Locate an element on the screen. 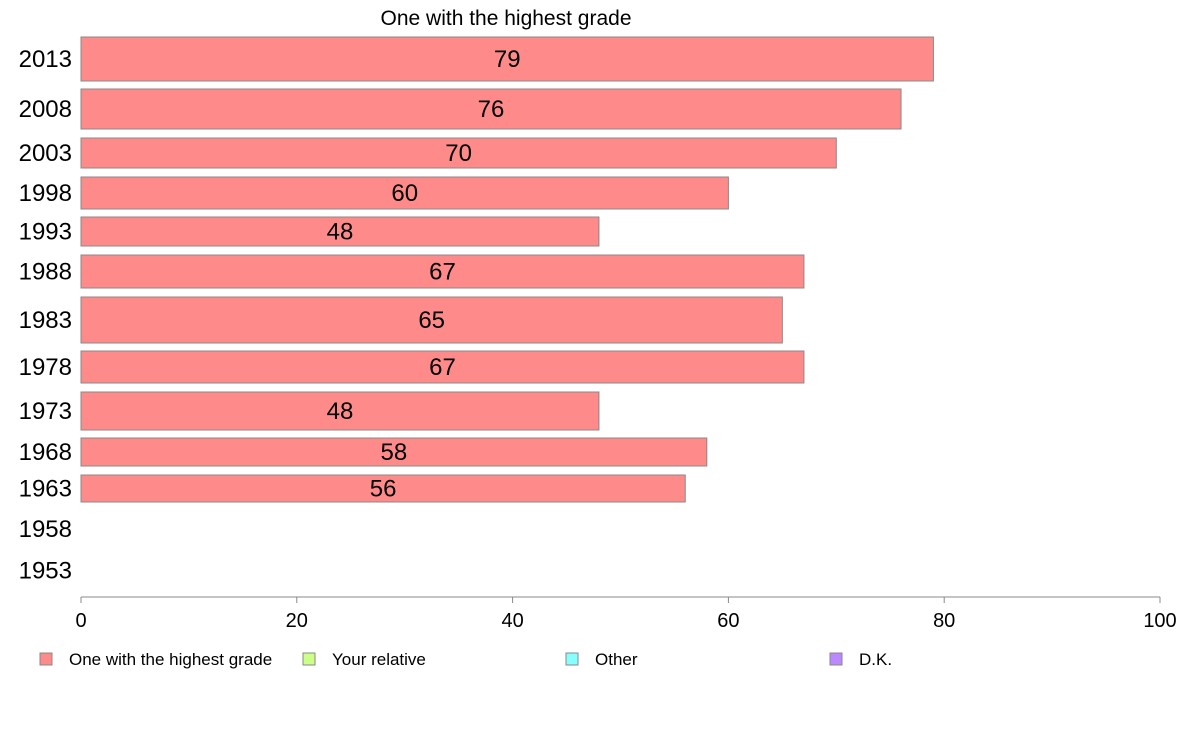 Image resolution: width=1188 pixels, height=736 pixels. x-tick-label-100: 100 is located at coordinates (1159, 621).